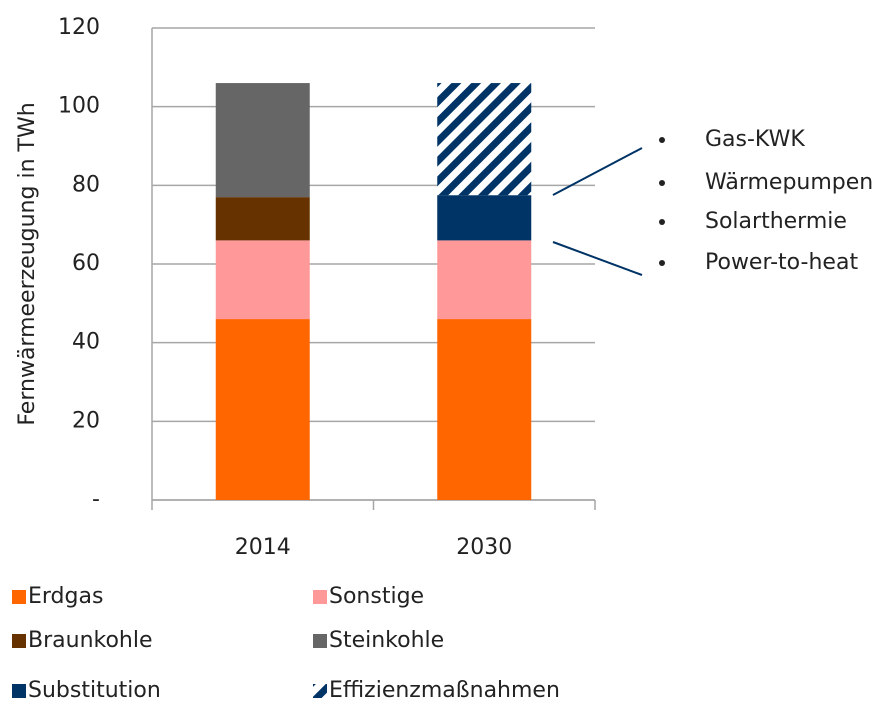  What do you see at coordinates (484, 547) in the screenshot?
I see `x-tick-label: 2030` at bounding box center [484, 547].